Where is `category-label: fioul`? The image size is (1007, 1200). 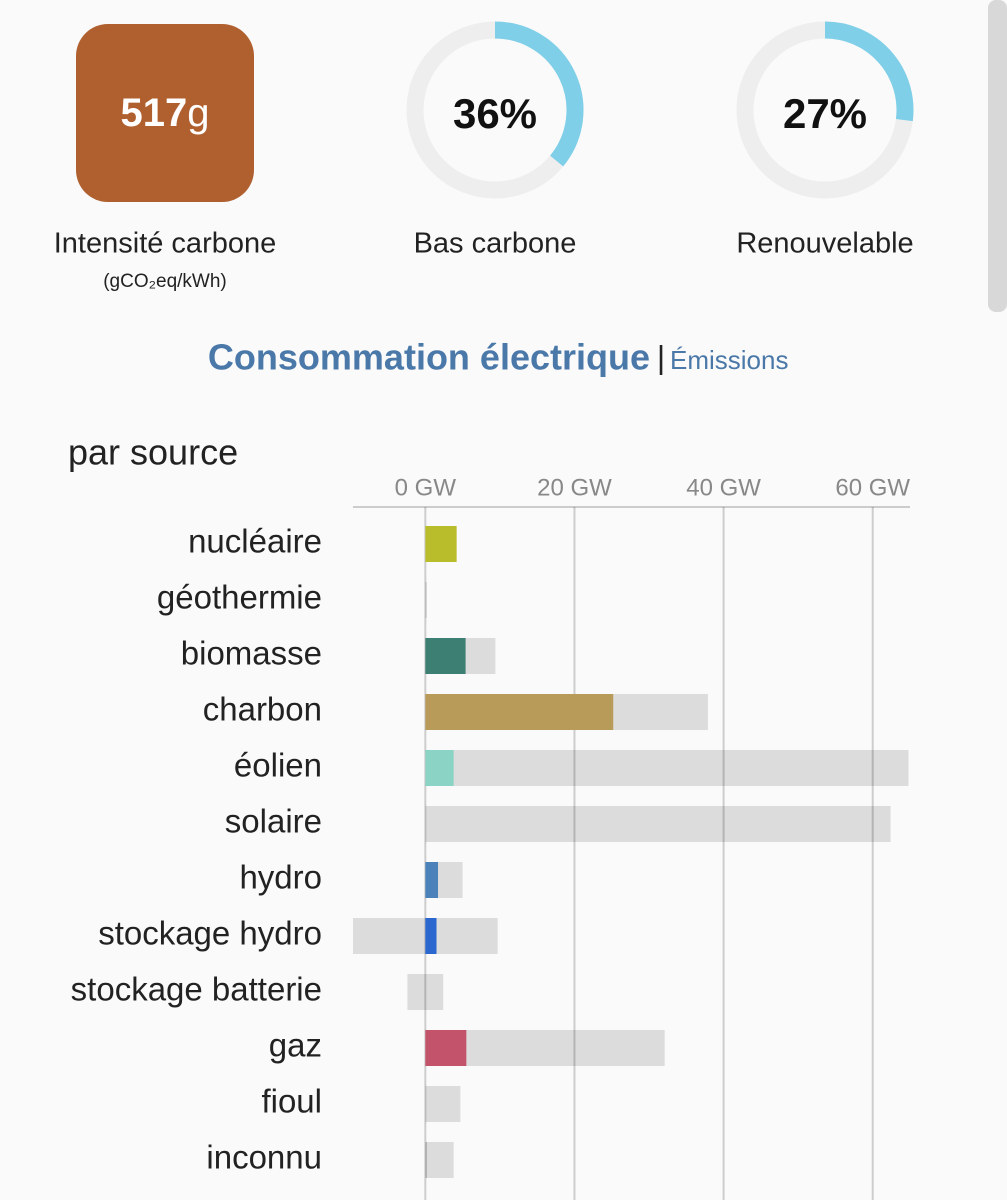
category-label: fioul is located at coordinates (291, 1101).